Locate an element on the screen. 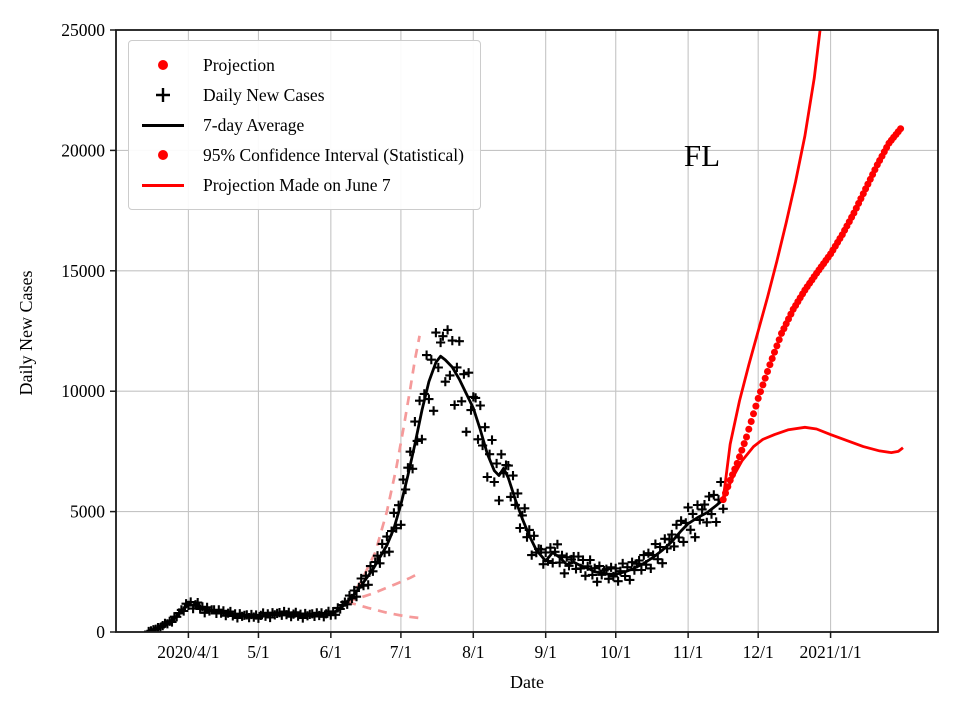  y-tick-label: 15000 is located at coordinates (83, 271).